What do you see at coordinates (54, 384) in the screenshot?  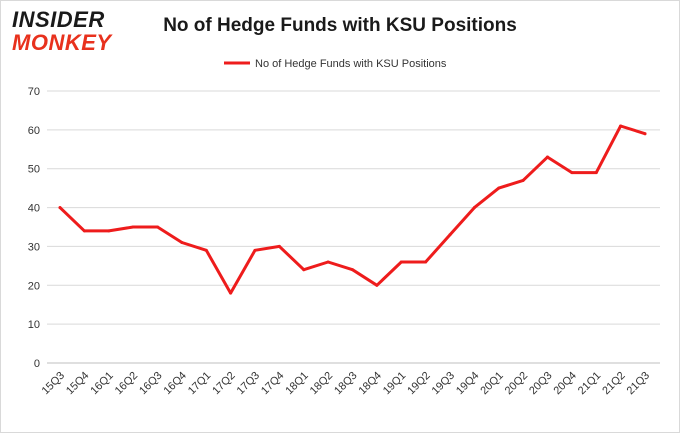 I see `x-tick-label: 15Q3` at bounding box center [54, 384].